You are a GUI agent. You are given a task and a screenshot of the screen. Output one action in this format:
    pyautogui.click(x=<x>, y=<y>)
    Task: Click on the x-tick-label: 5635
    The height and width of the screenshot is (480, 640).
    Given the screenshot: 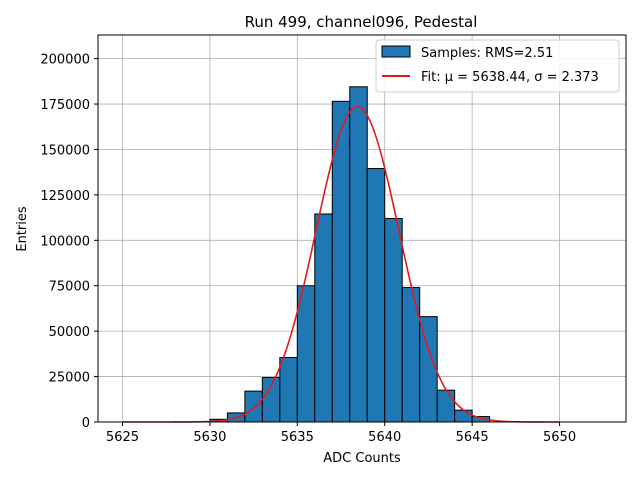 What is the action you would take?
    pyautogui.click(x=297, y=437)
    